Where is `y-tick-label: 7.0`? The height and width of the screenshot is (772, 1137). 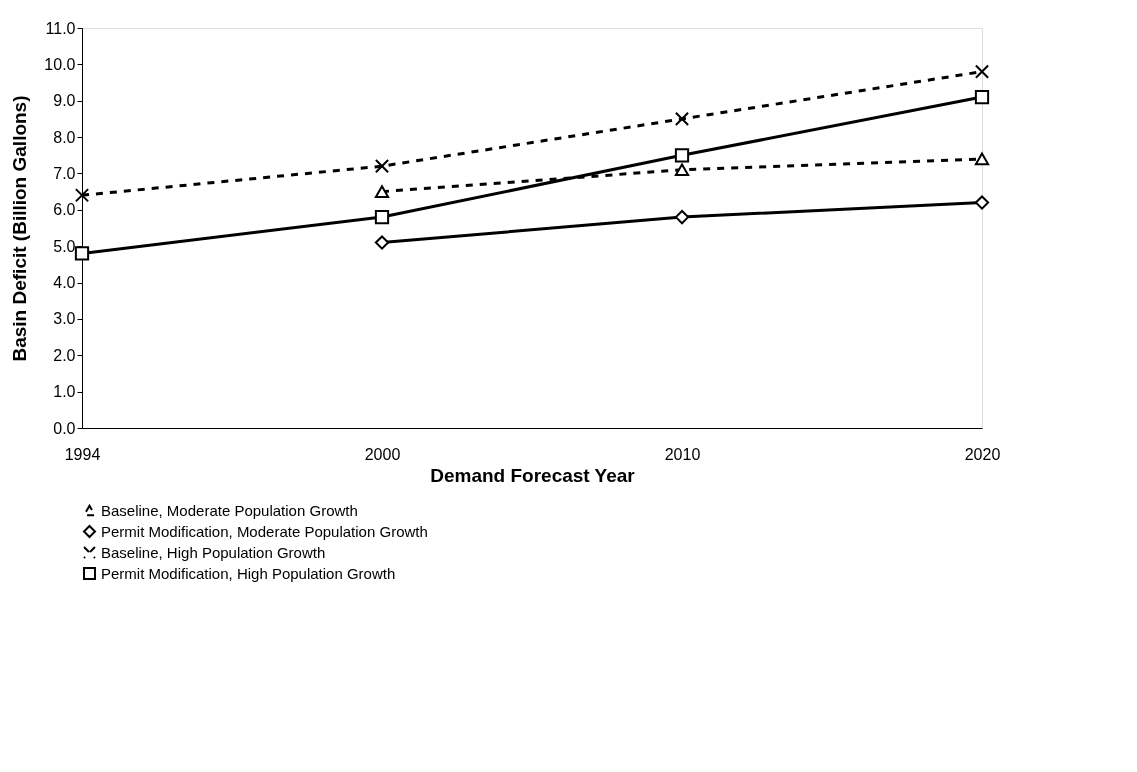 y-tick-label: 7.0 is located at coordinates (64, 173).